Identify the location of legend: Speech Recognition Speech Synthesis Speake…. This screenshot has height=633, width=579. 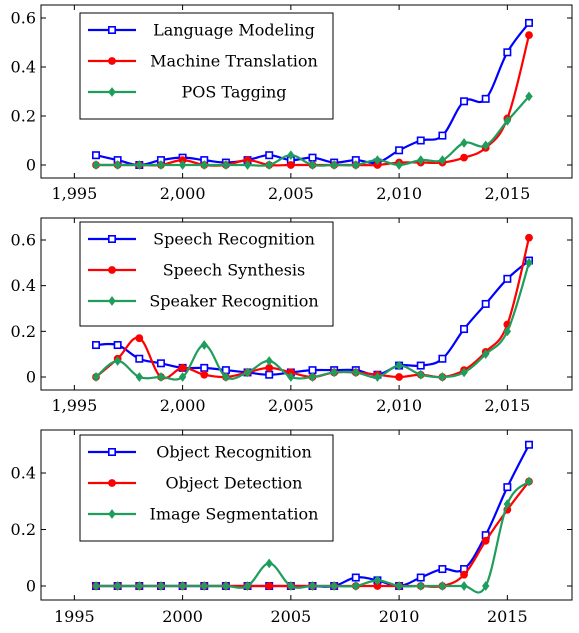
(206, 274).